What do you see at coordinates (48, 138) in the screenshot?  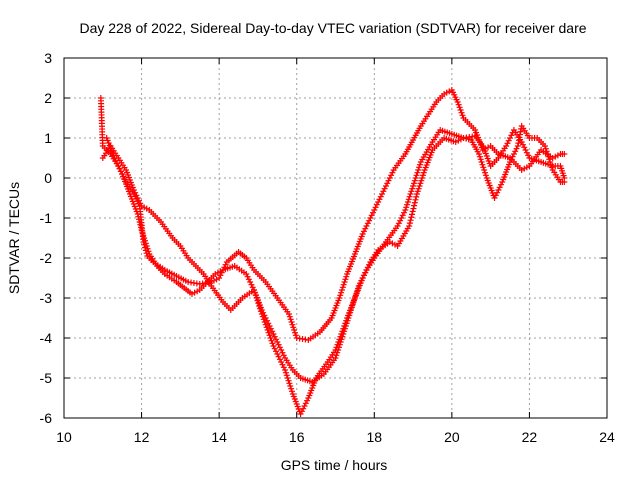 I see `y-tick-label: 1` at bounding box center [48, 138].